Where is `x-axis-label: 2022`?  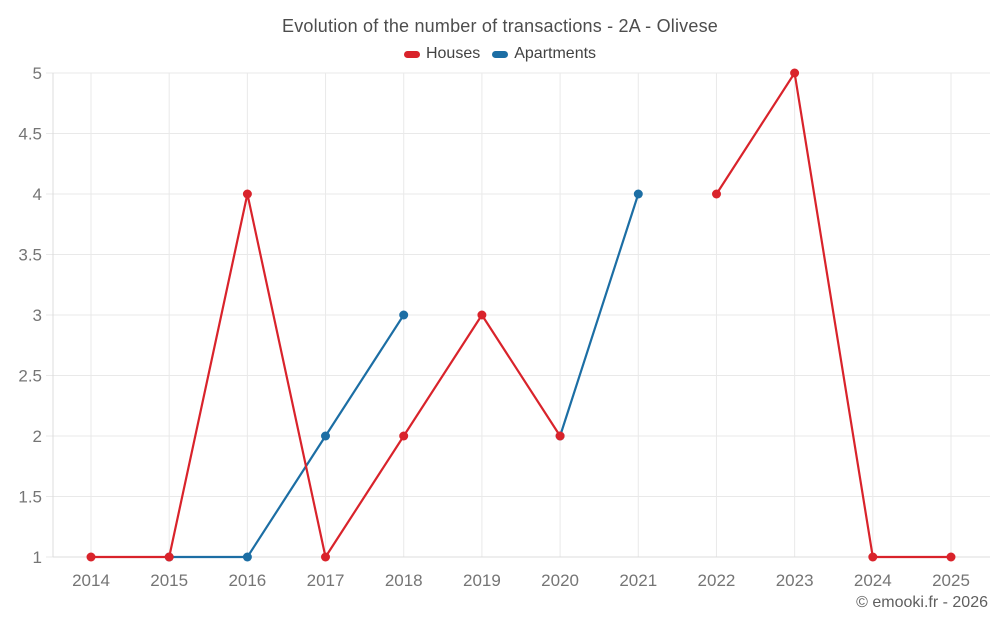 x-axis-label: 2022 is located at coordinates (717, 580).